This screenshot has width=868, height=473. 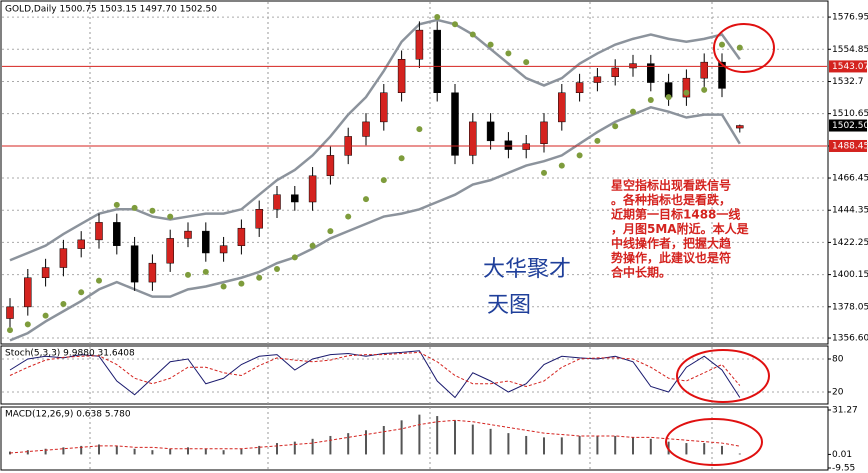 What do you see at coordinates (848, 82) in the screenshot?
I see `y-tick-label: 1532.7` at bounding box center [848, 82].